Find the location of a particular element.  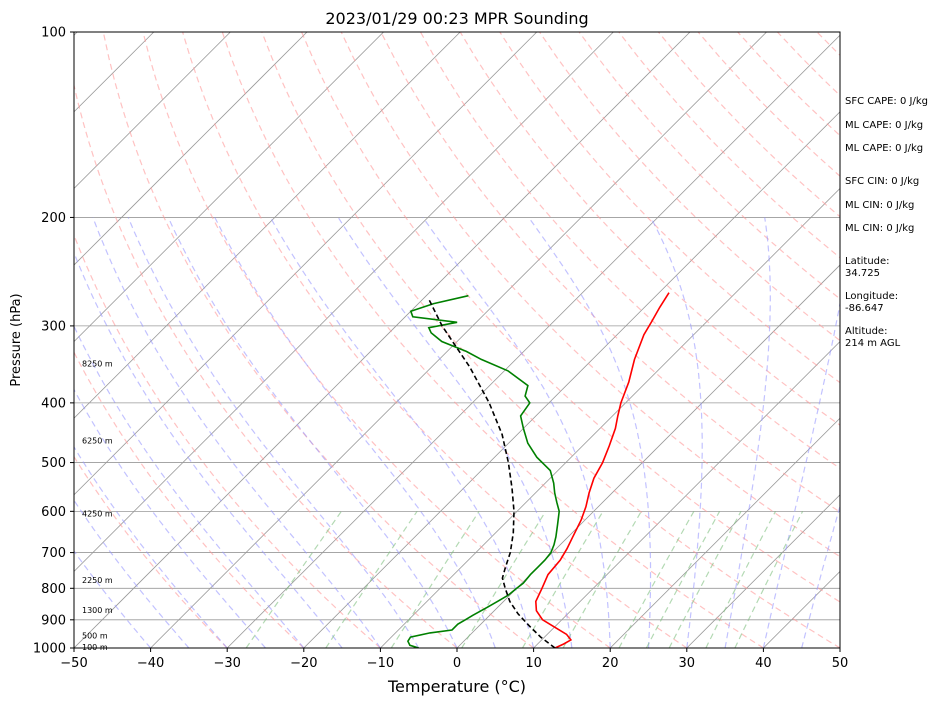

side-text: Longitude: is located at coordinates (871, 296).